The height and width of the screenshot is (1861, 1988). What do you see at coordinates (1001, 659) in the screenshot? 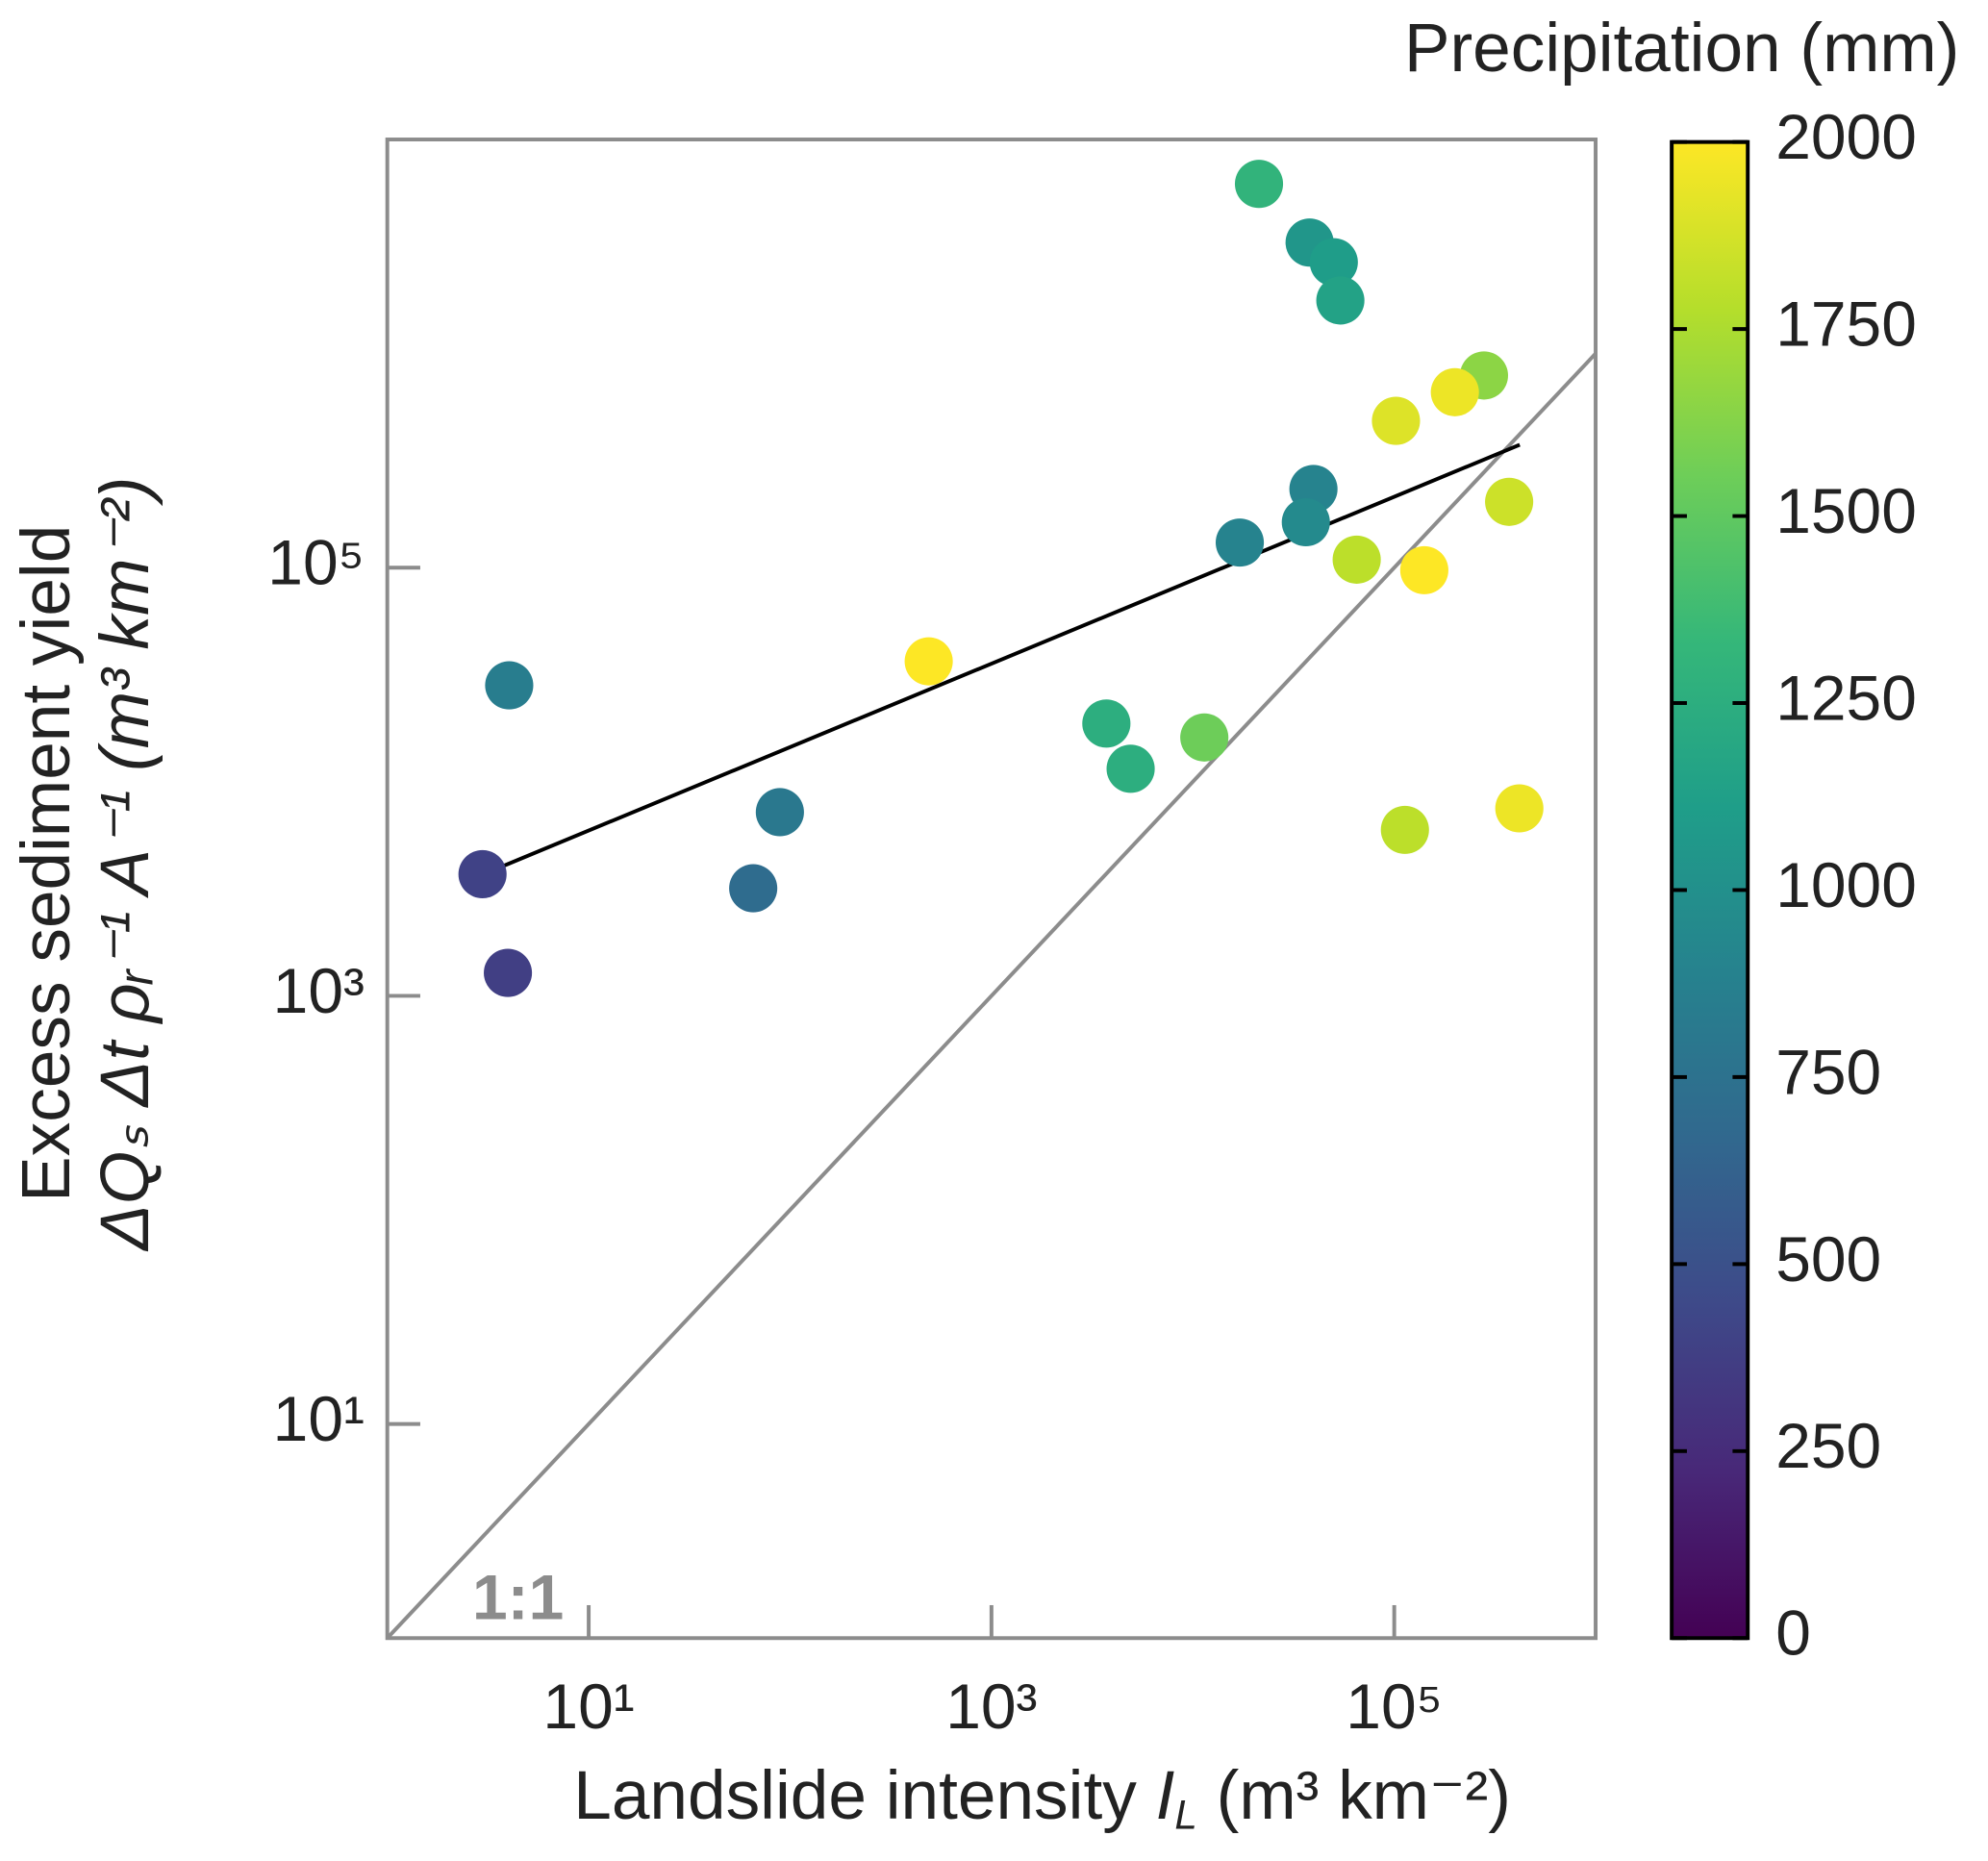
I see `fit-line` at bounding box center [1001, 659].